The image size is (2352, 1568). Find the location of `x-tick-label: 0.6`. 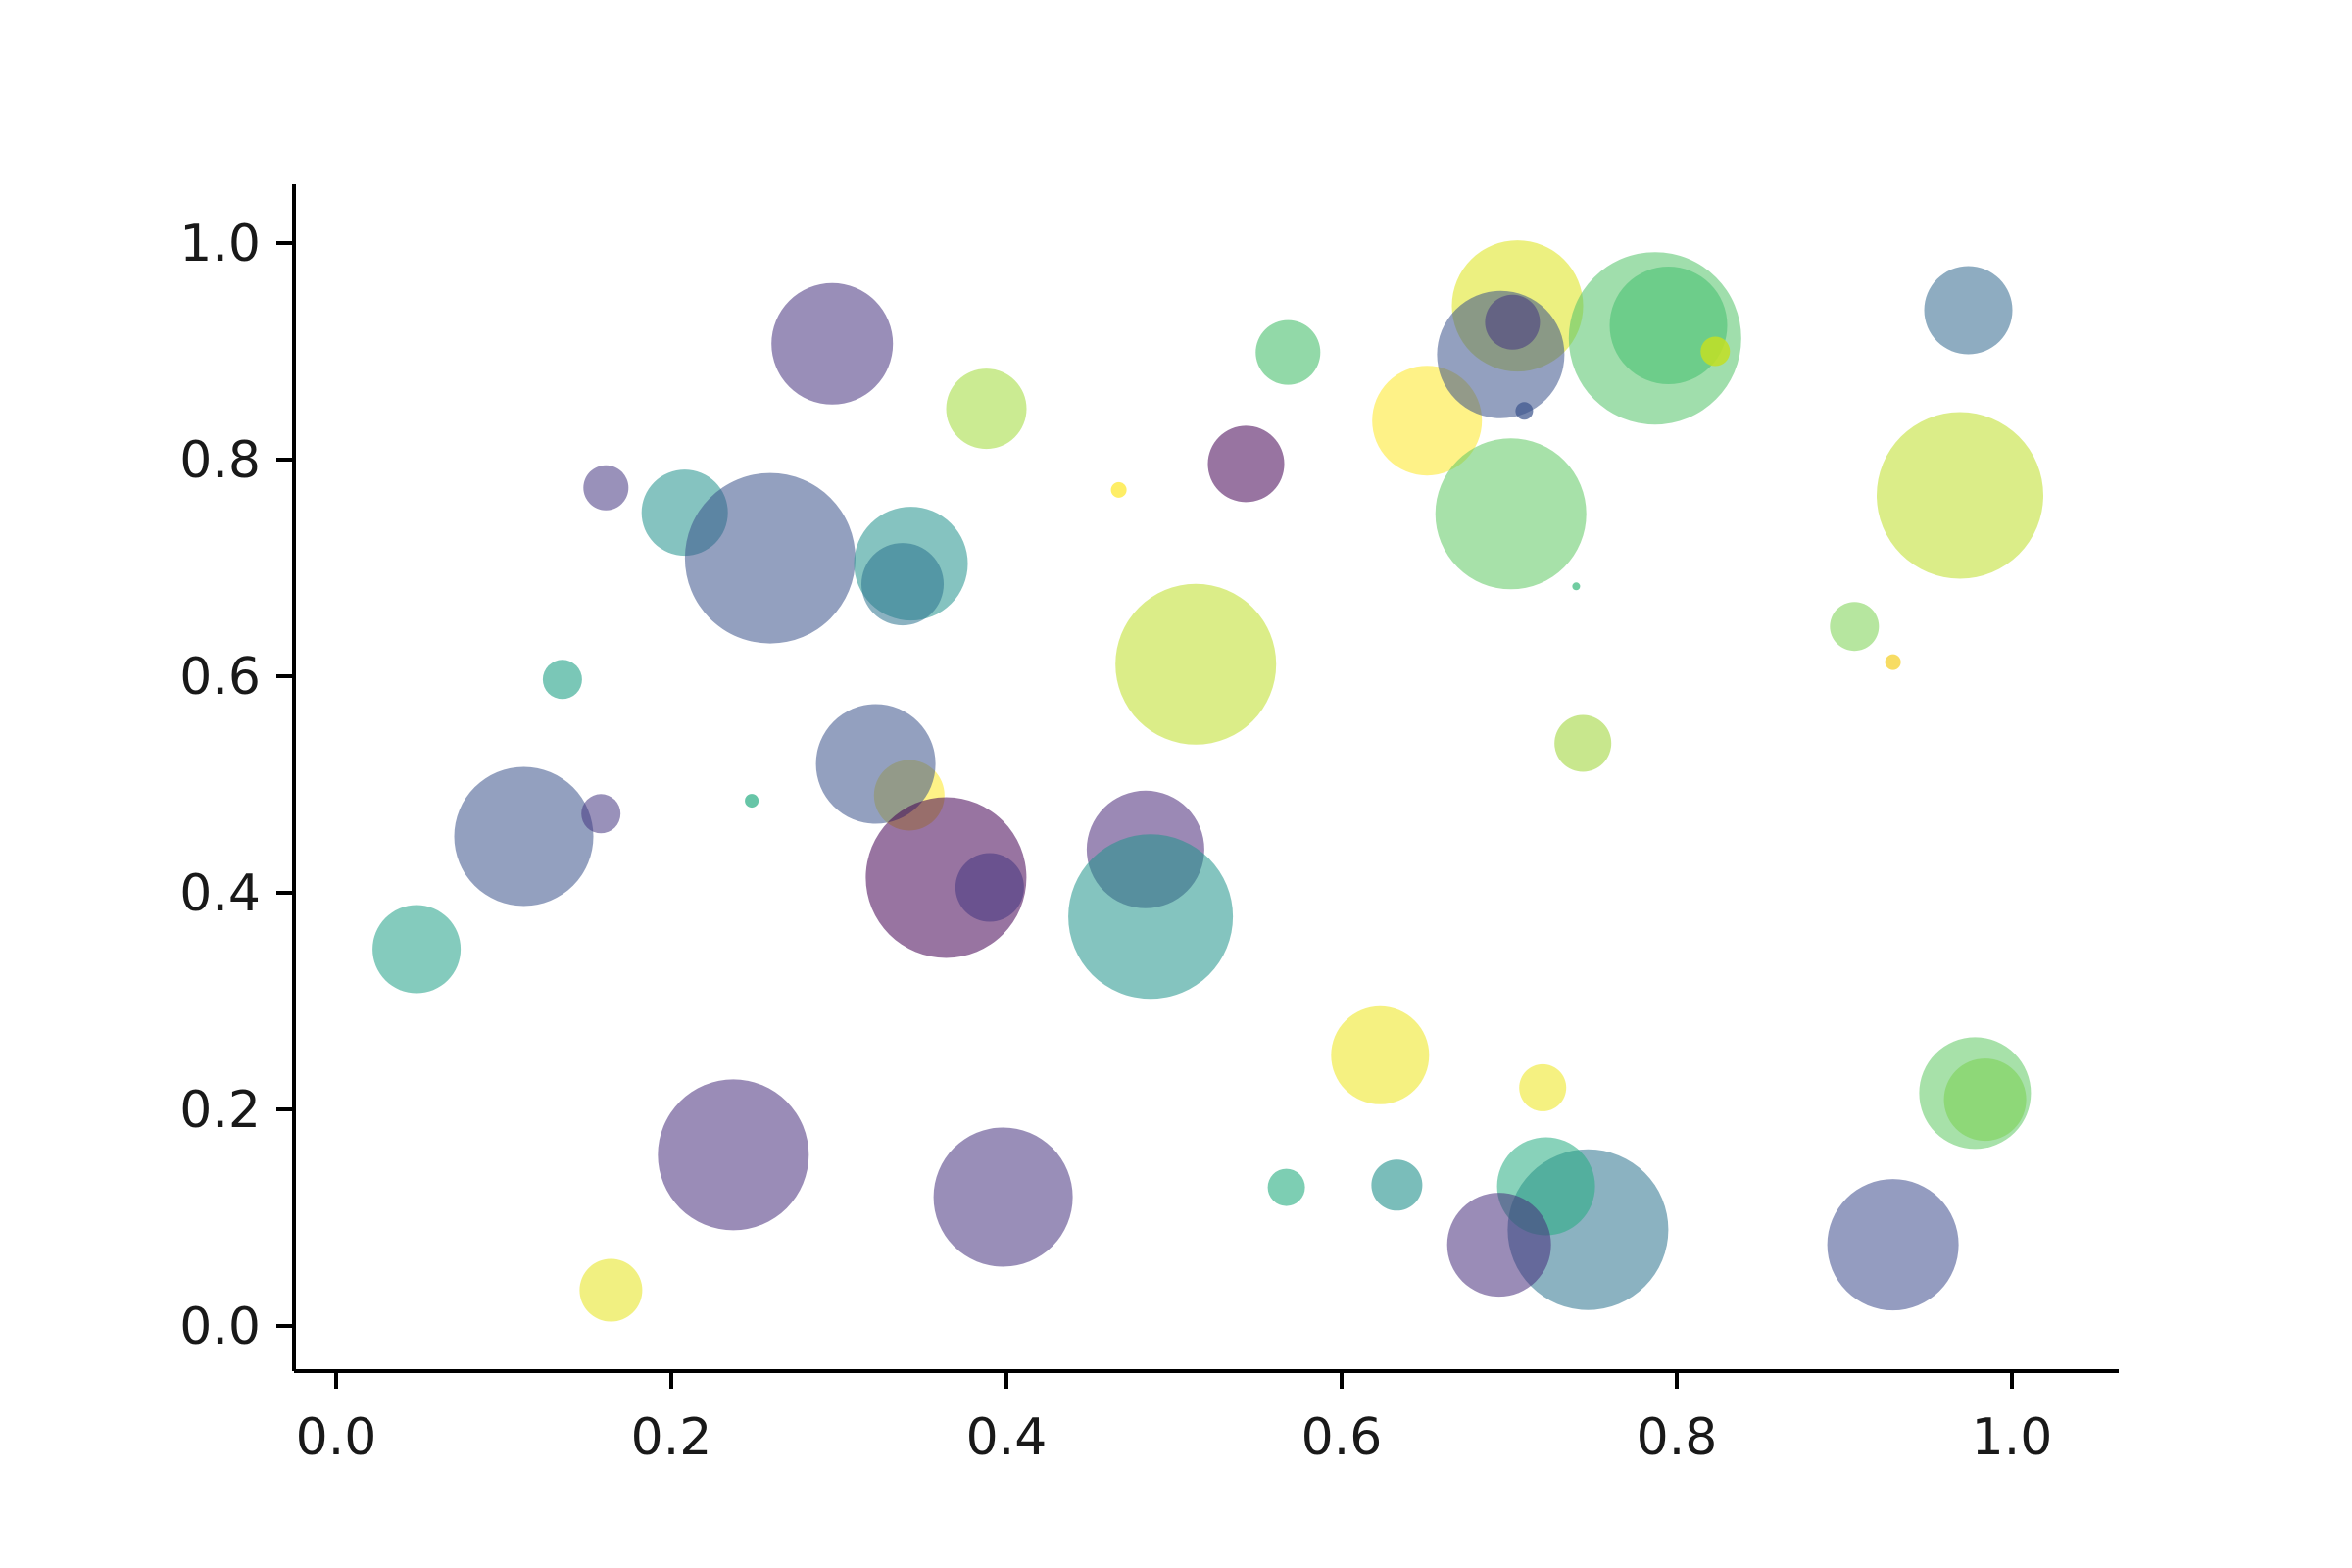

x-tick-label: 0.6 is located at coordinates (1342, 1437).